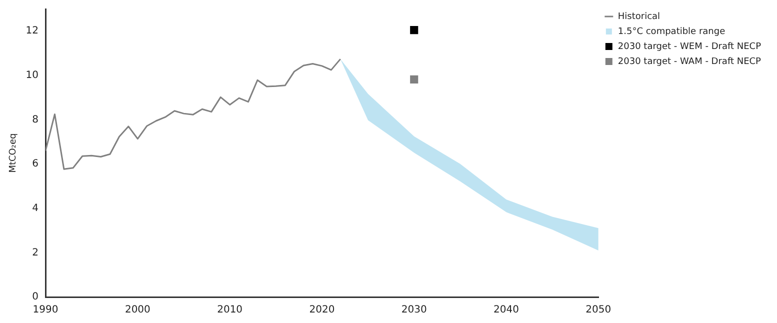  Describe the element at coordinates (35, 120) in the screenshot. I see `y-tick-label: 8` at that location.